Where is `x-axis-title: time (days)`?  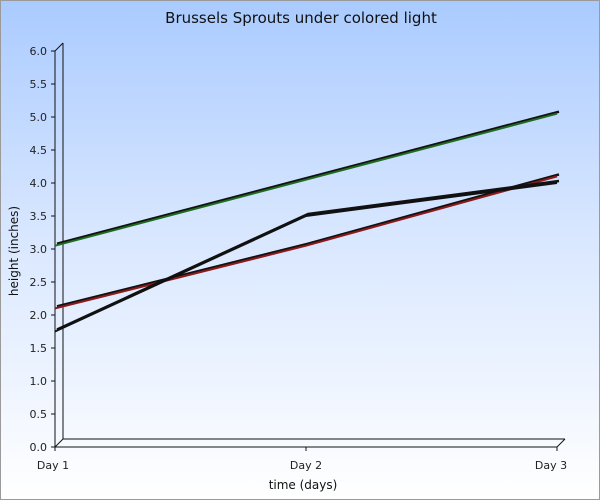
x-axis-title: time (days) is located at coordinates (303, 485).